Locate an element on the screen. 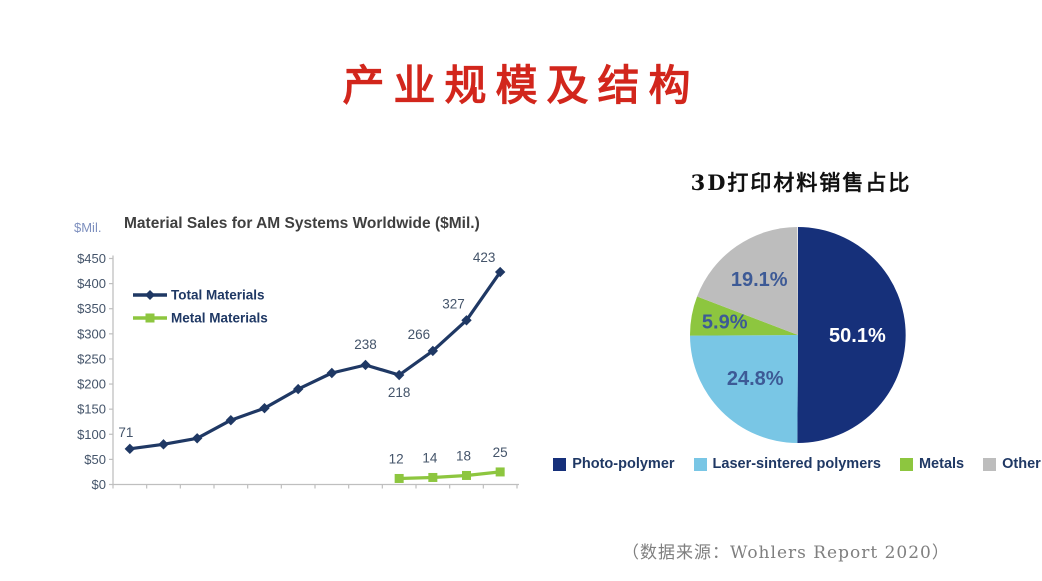  y-tick-label: $150 is located at coordinates (91, 409).